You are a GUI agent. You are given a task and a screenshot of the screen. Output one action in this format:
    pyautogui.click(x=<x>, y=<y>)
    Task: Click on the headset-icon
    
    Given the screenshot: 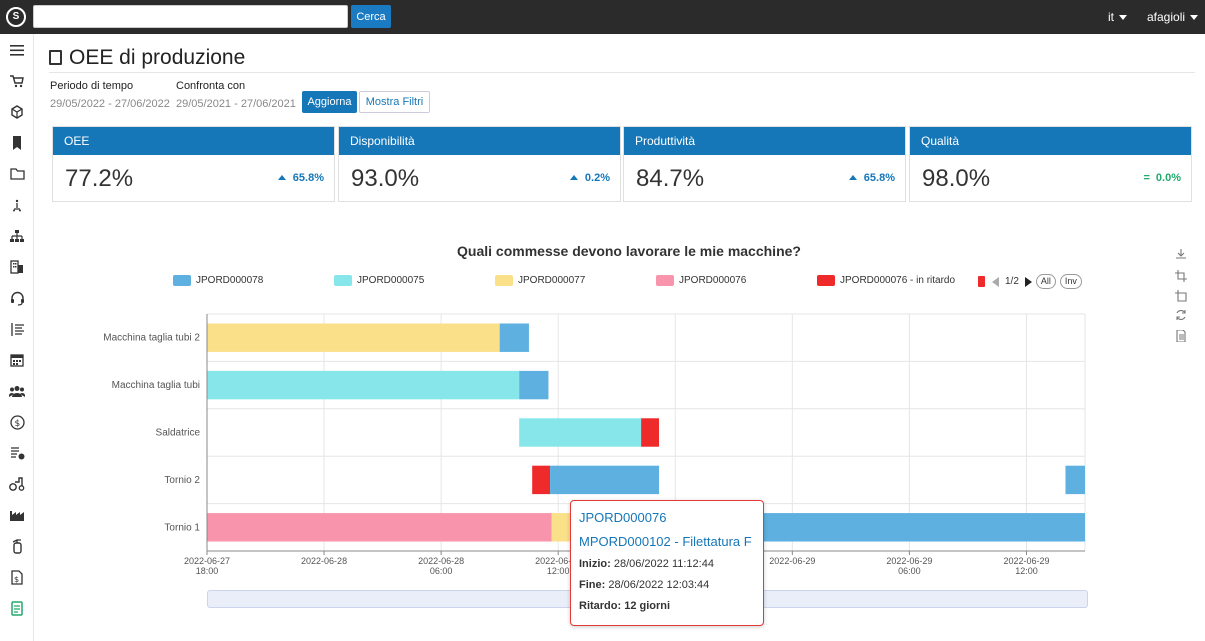 What is the action you would take?
    pyautogui.click(x=17, y=298)
    